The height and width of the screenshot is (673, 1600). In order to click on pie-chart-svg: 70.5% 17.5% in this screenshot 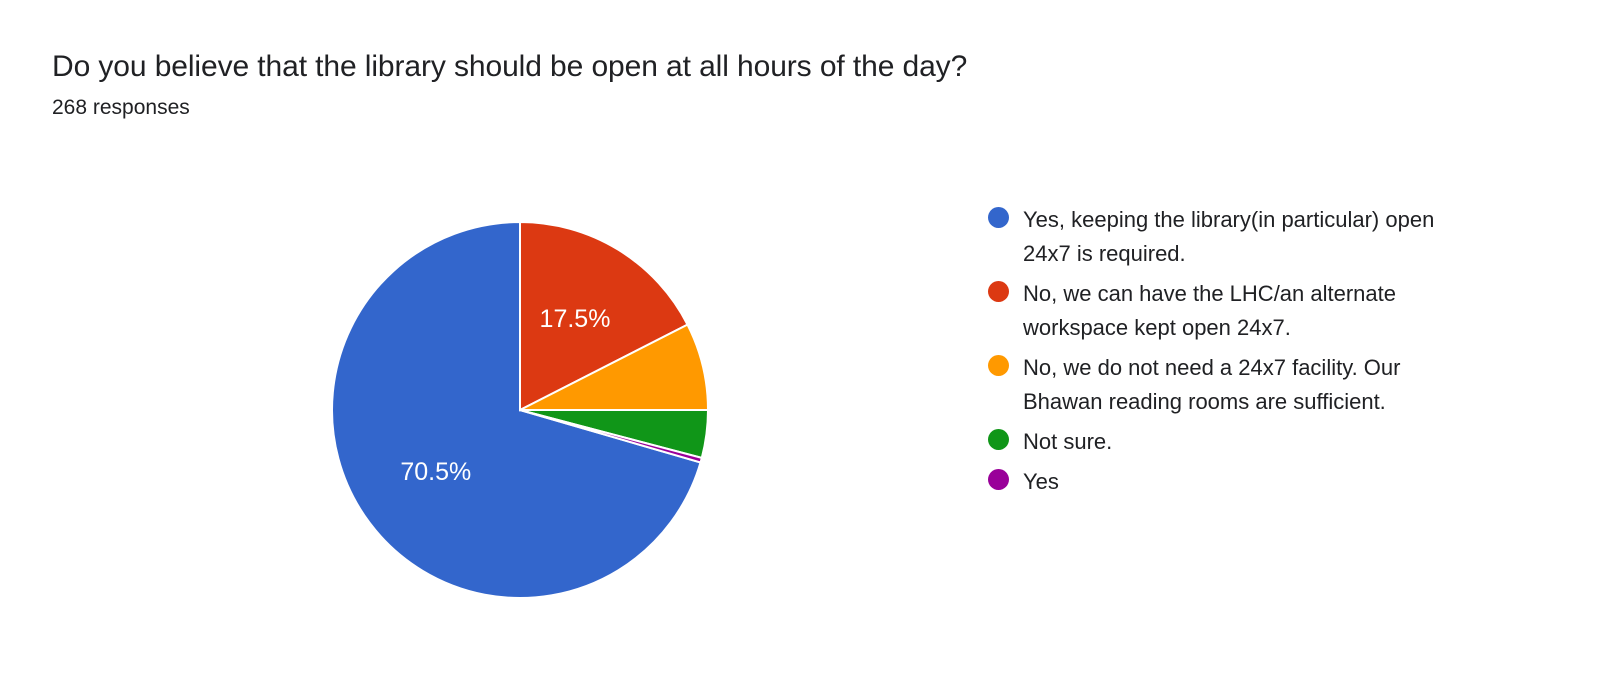, I will do `click(520, 409)`.